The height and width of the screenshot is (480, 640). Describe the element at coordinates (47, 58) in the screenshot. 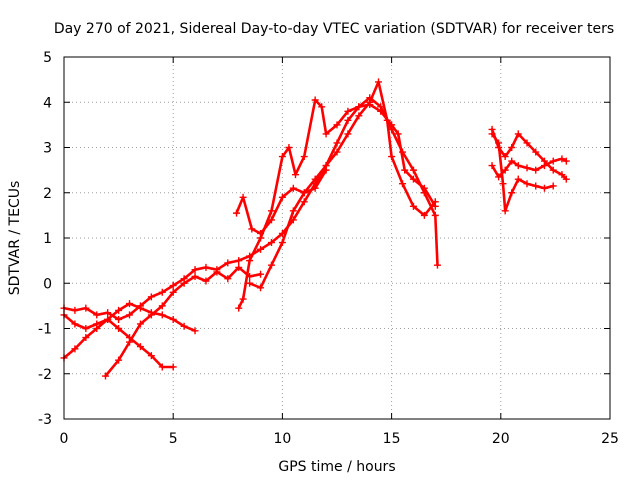

I see `y-tick-label: 5` at that location.